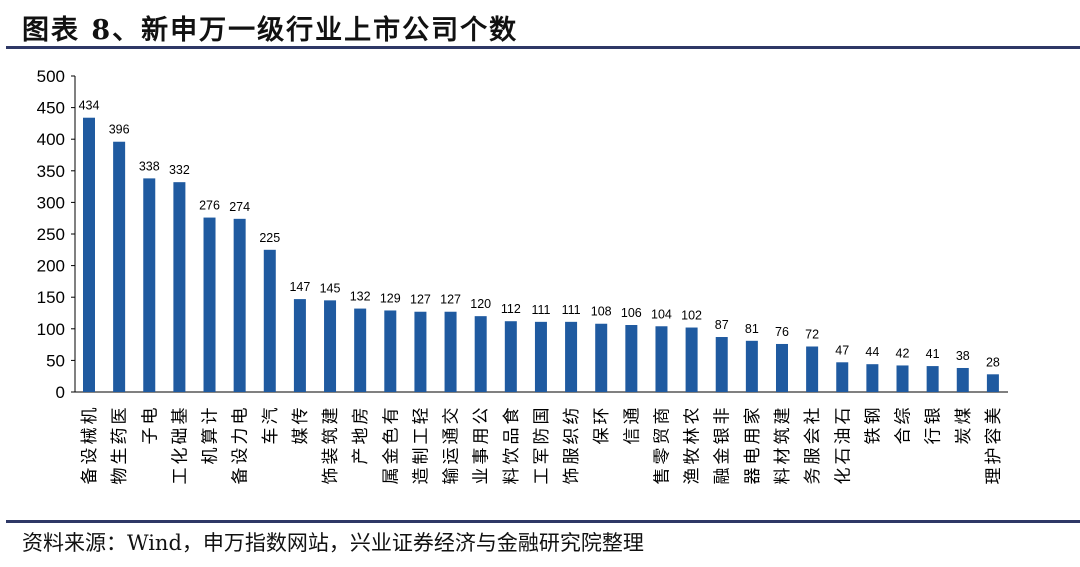  I want to click on x-tick-char: 饰, so click(571, 476).